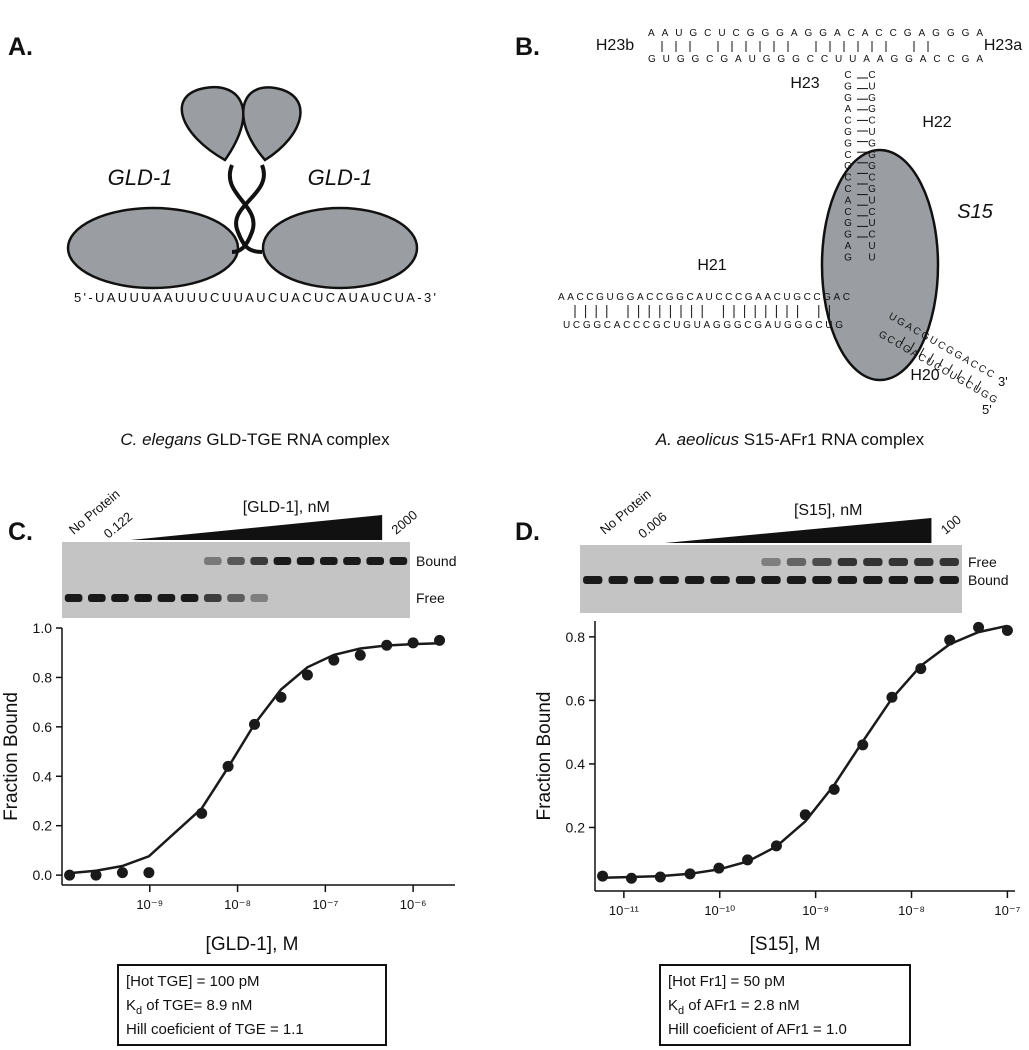 The height and width of the screenshot is (1050, 1029). Describe the element at coordinates (785, 944) in the screenshot. I see `x-axis-label: [S15], M` at that location.